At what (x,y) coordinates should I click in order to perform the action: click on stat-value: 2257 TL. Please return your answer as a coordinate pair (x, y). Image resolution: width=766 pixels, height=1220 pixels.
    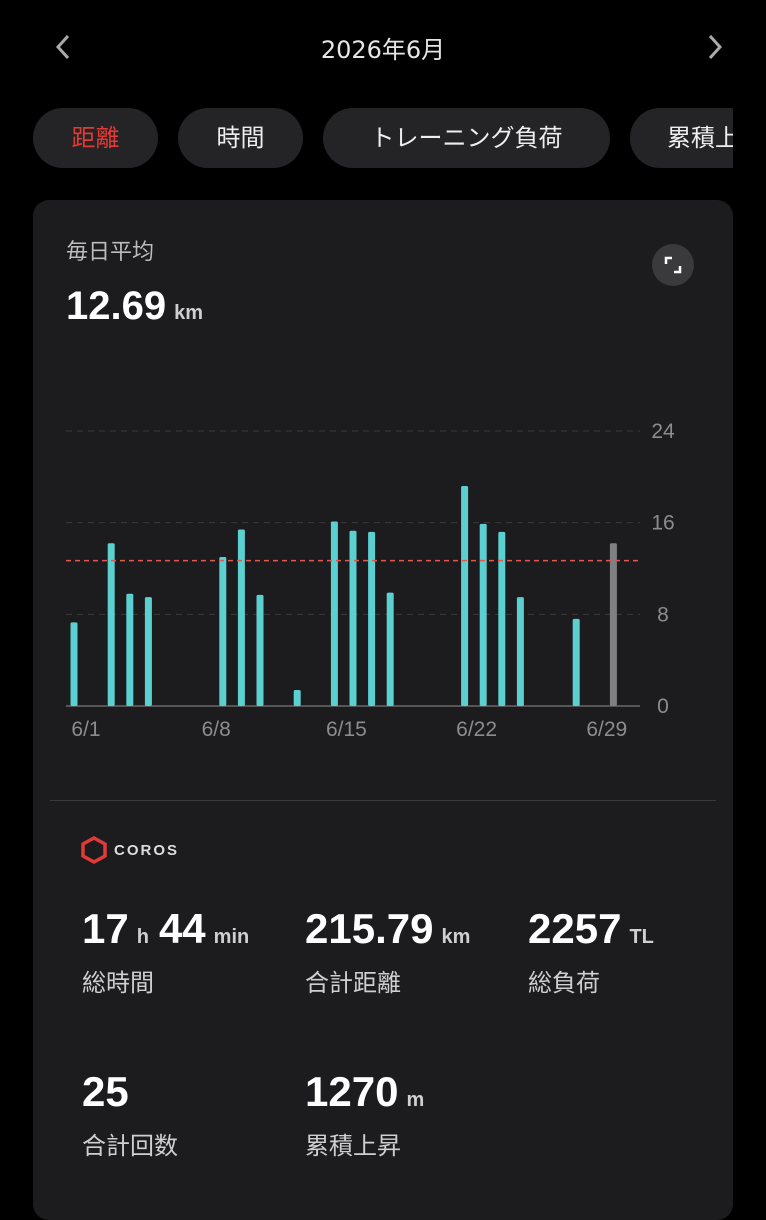
    Looking at the image, I should click on (596, 929).